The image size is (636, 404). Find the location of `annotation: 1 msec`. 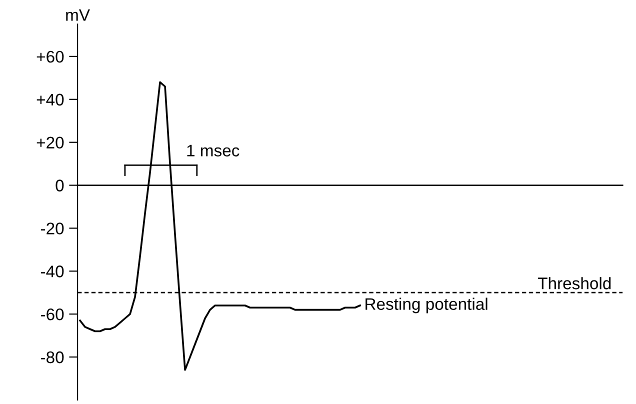

annotation: 1 msec is located at coordinates (213, 150).